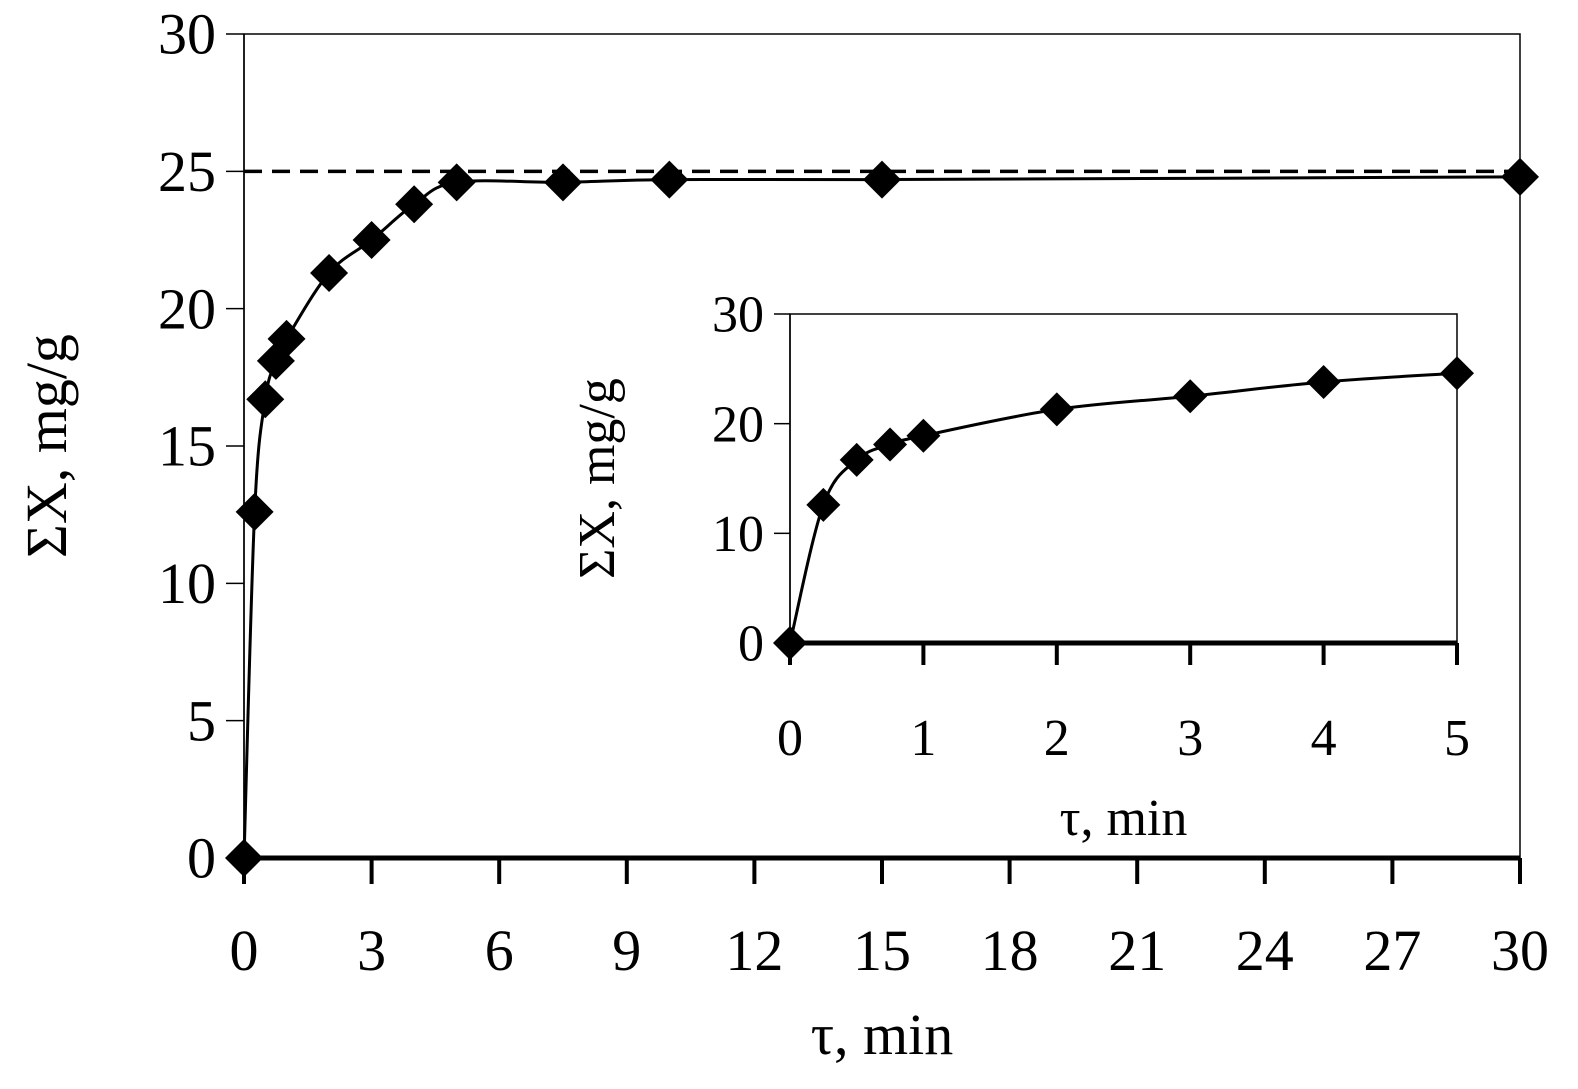 This screenshot has width=1578, height=1089. What do you see at coordinates (1137, 950) in the screenshot?
I see `main-x-tick-label: 21` at bounding box center [1137, 950].